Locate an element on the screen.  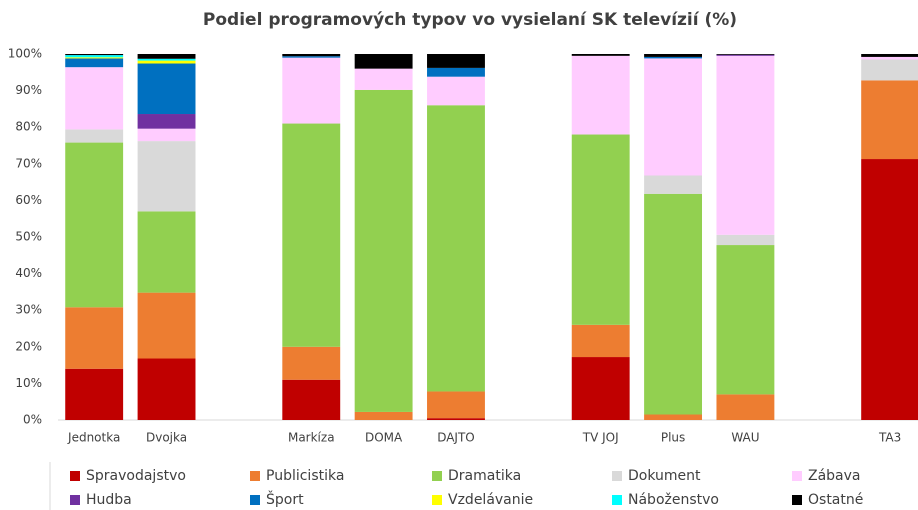
x-tick-label: DOMA is located at coordinates (384, 438).